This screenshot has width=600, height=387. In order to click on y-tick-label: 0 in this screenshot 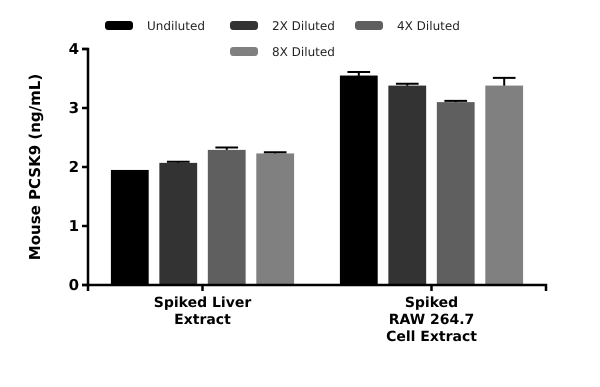, I will do `click(73, 285)`.